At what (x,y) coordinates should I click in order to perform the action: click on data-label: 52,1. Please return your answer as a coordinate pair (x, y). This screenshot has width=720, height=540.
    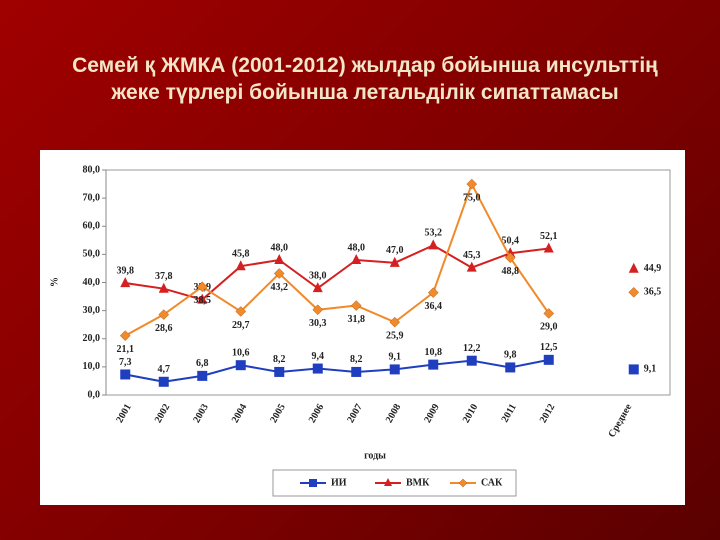
    Looking at the image, I should click on (549, 236).